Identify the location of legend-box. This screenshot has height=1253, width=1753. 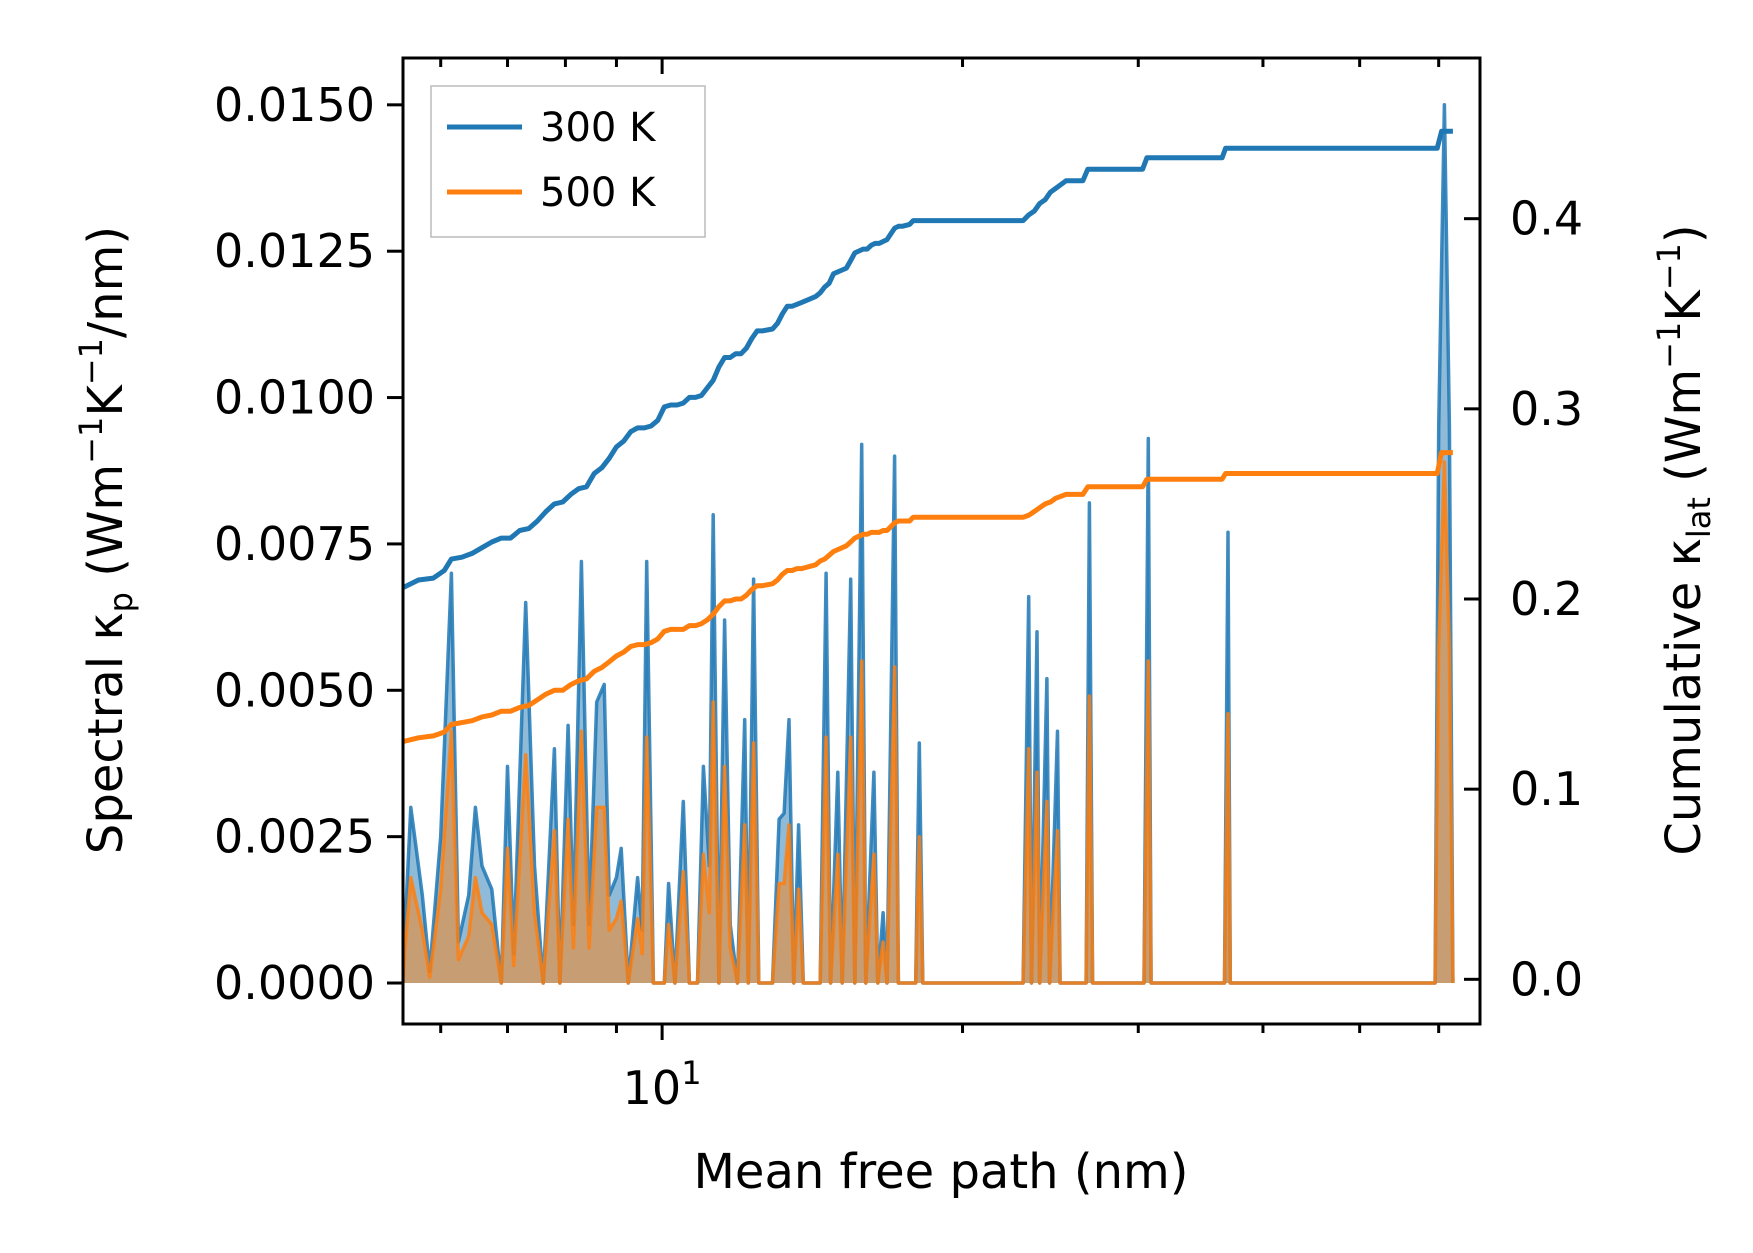
(568, 161).